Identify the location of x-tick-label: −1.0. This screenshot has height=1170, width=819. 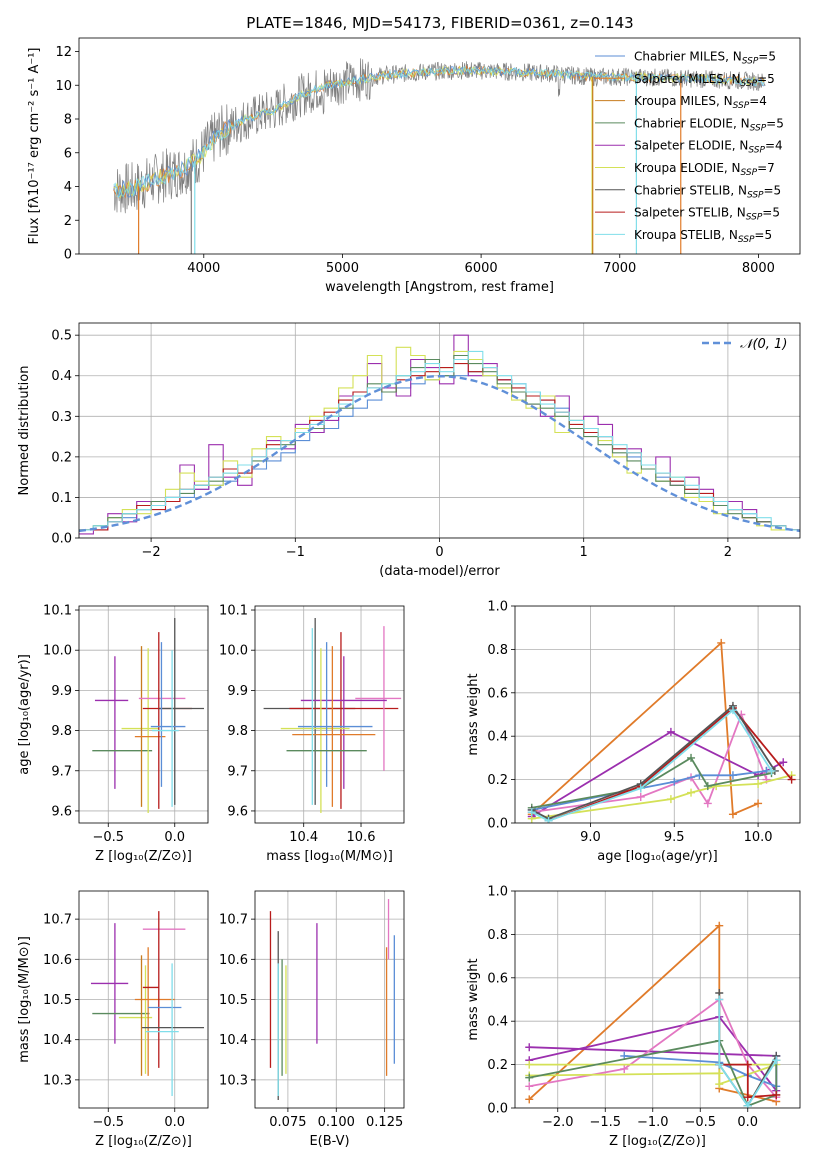
(653, 1122).